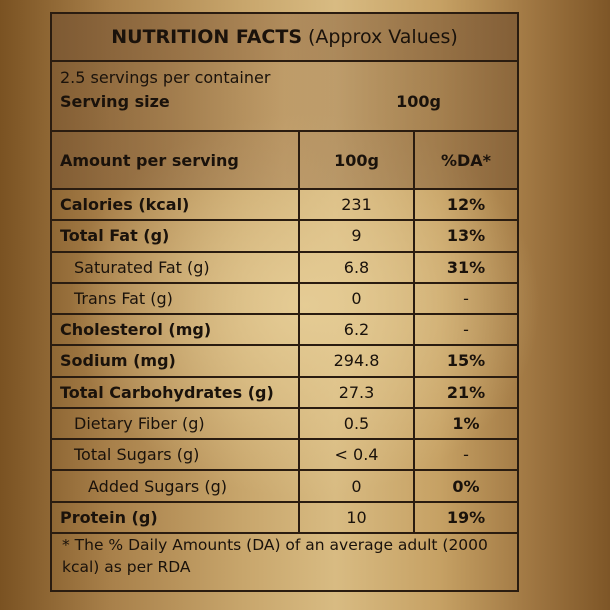 This screenshot has height=610, width=610. I want to click on table-row: Saturated Fat (g) 6.8 31%, so click(284, 268).